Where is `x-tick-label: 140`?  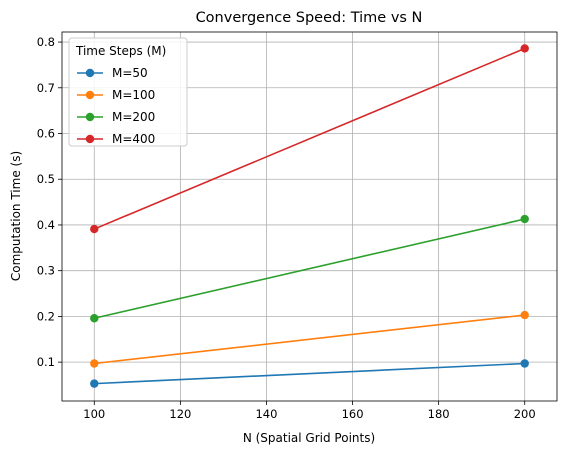 x-tick-label: 140 is located at coordinates (266, 414).